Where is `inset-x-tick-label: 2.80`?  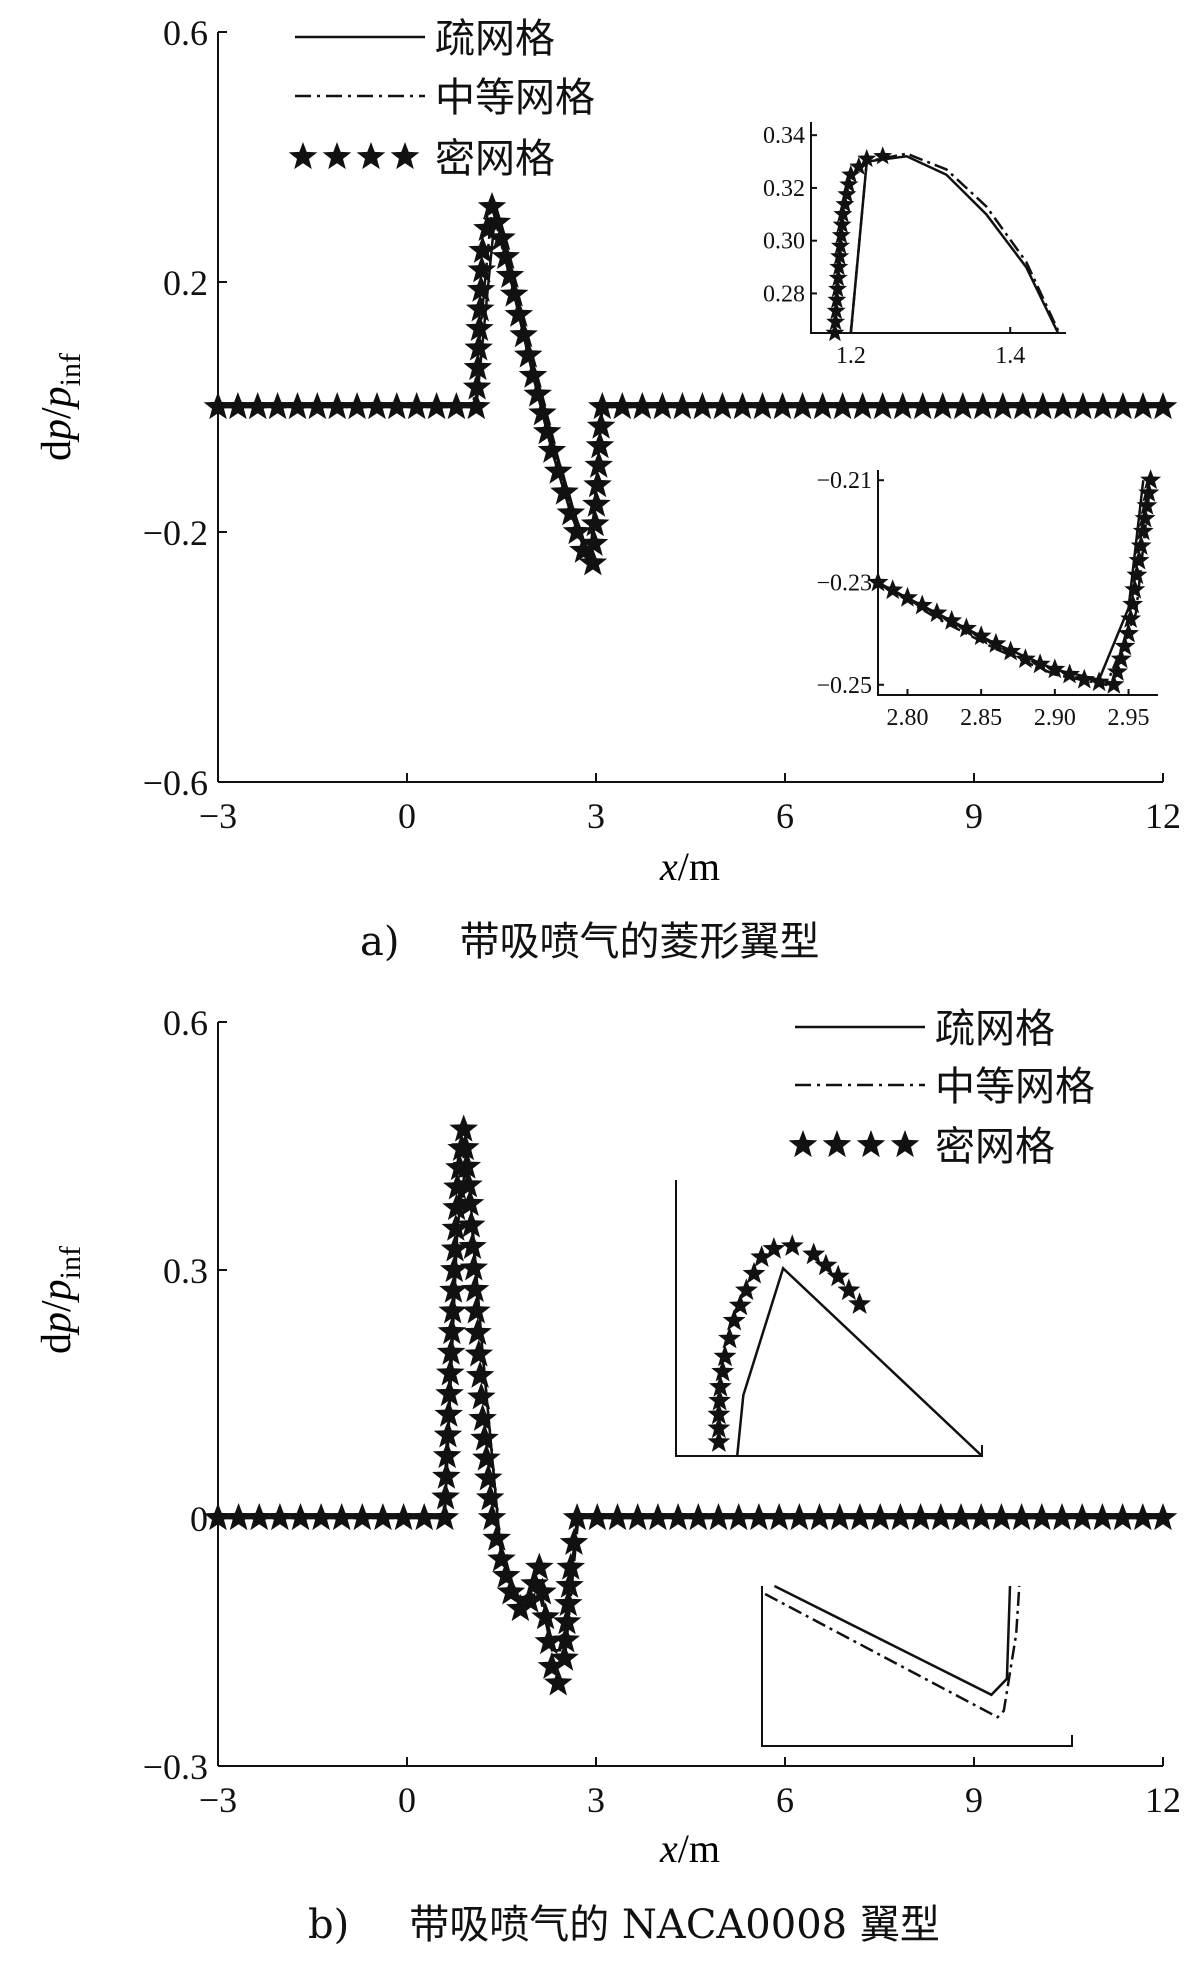 inset-x-tick-label: 2.80 is located at coordinates (907, 718).